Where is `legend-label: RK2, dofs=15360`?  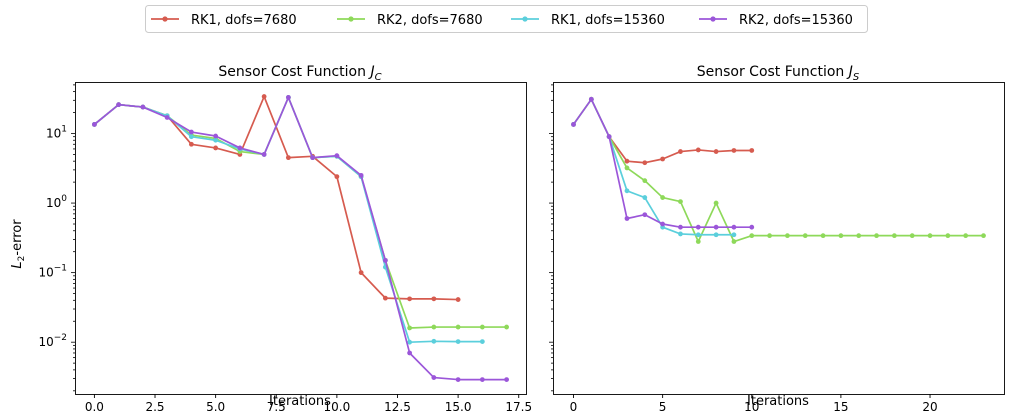
legend-label: RK2, dofs=15360 is located at coordinates (796, 20).